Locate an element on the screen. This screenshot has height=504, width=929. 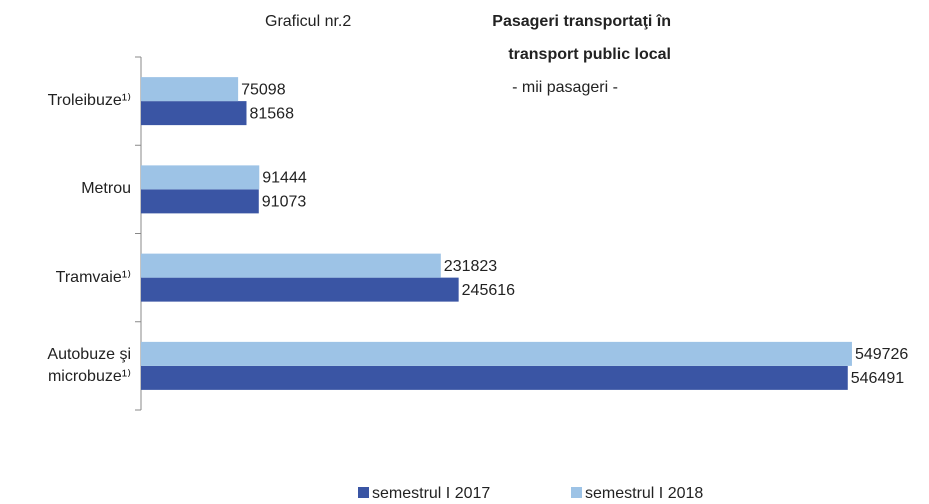
data-label: 91444 is located at coordinates (284, 178).